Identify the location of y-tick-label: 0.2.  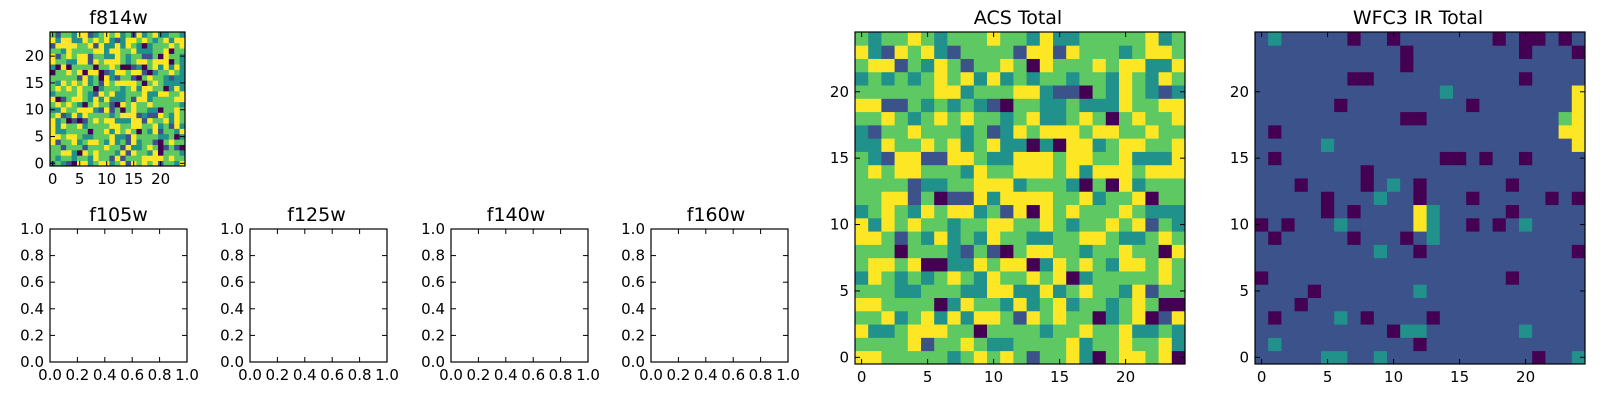
(633, 335).